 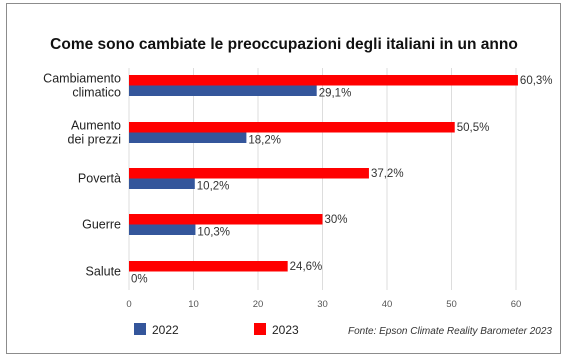 I want to click on category-label: climatico, so click(x=96, y=93).